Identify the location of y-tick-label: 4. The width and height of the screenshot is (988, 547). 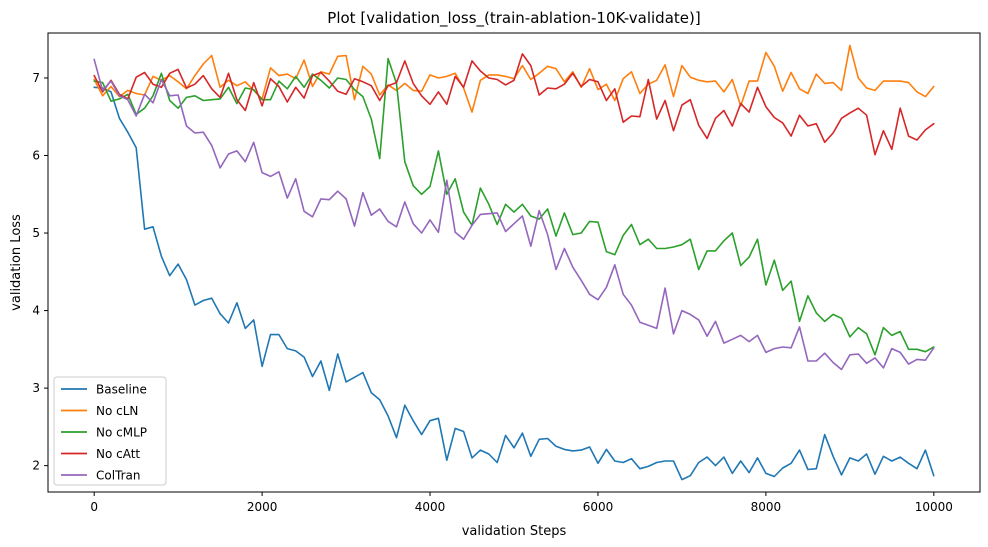
(36, 311).